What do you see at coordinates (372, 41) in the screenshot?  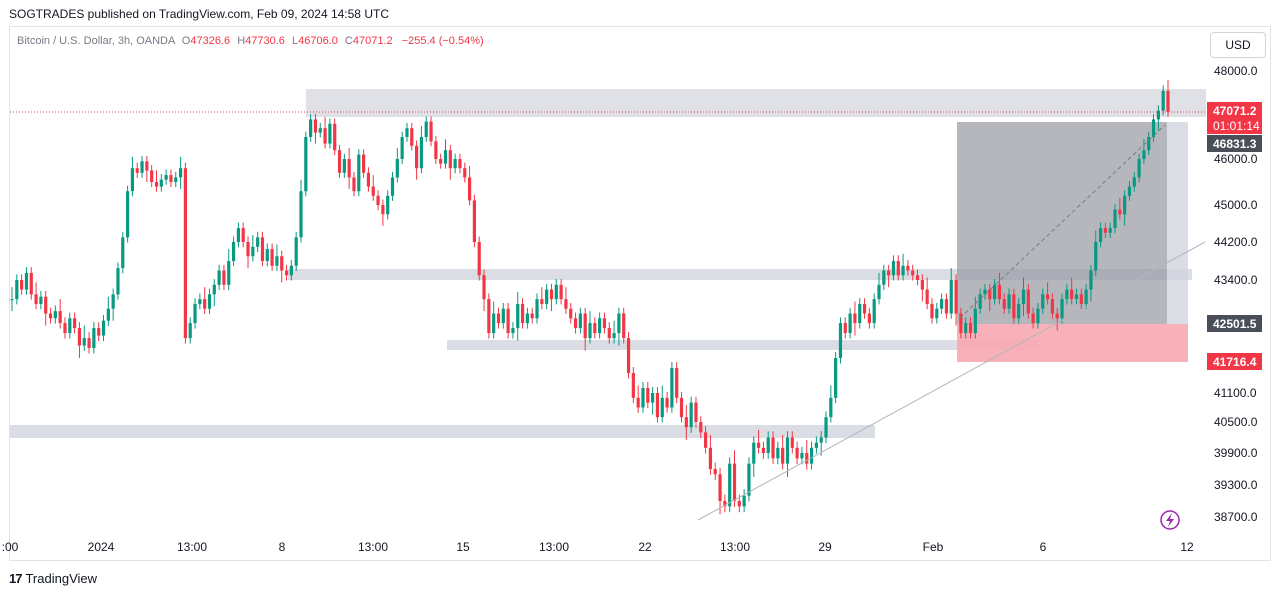 I see `close-value: 47071.2` at bounding box center [372, 41].